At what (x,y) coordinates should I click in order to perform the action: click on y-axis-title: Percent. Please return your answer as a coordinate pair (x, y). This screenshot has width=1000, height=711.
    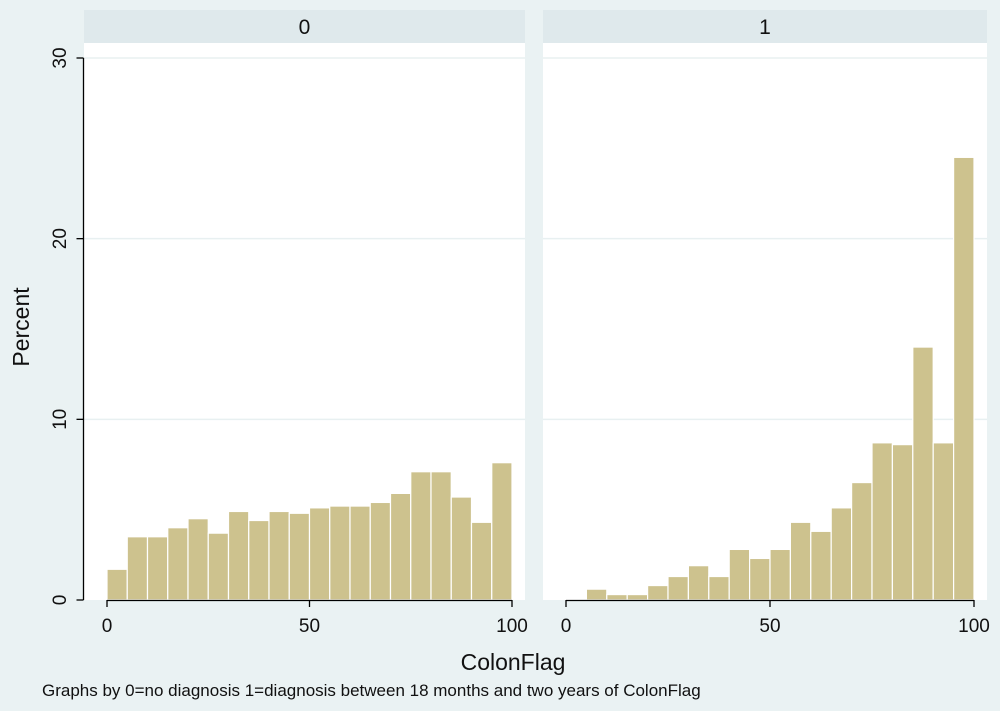
    Looking at the image, I should click on (21, 327).